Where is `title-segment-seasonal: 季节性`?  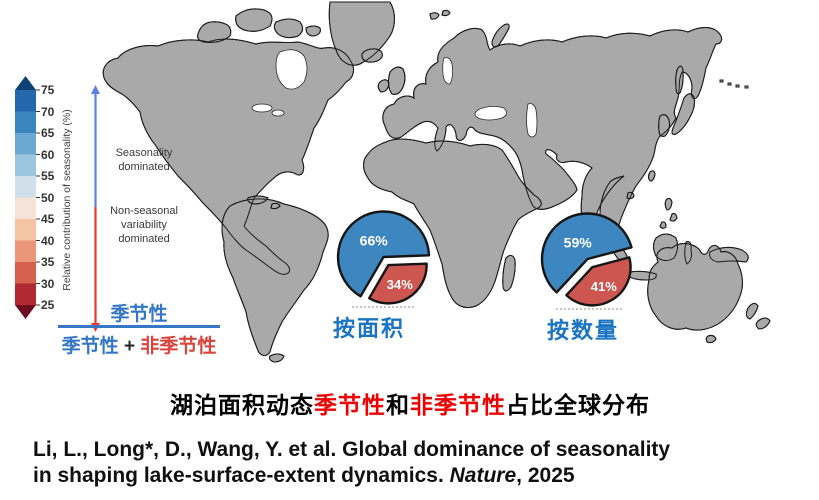 title-segment-seasonal: 季节性 is located at coordinates (350, 405).